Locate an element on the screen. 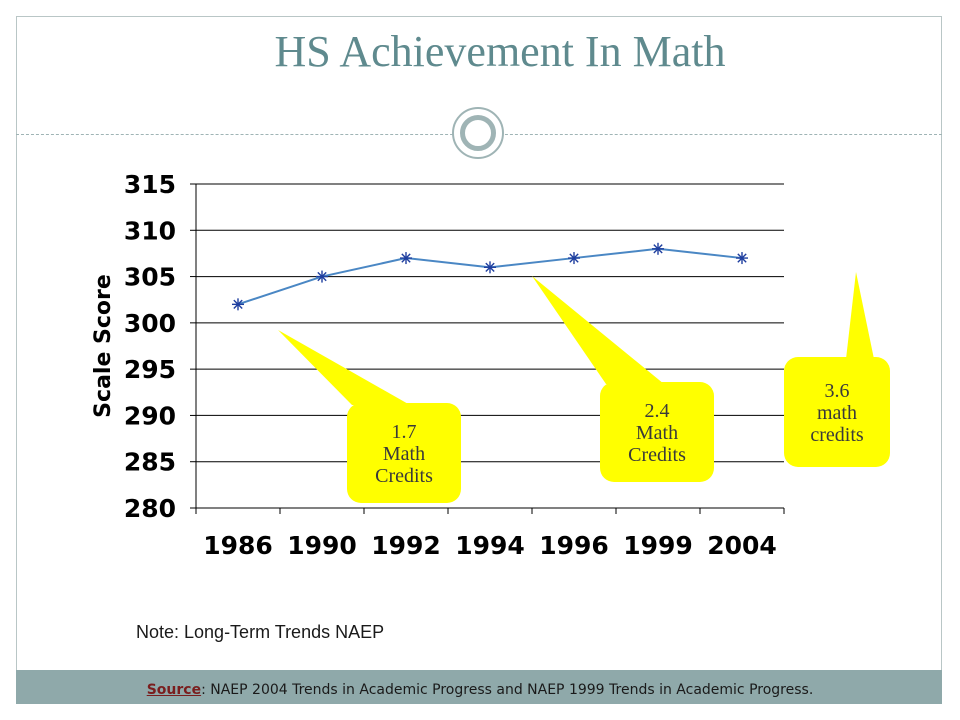  ornament-ring-inner is located at coordinates (478, 133).